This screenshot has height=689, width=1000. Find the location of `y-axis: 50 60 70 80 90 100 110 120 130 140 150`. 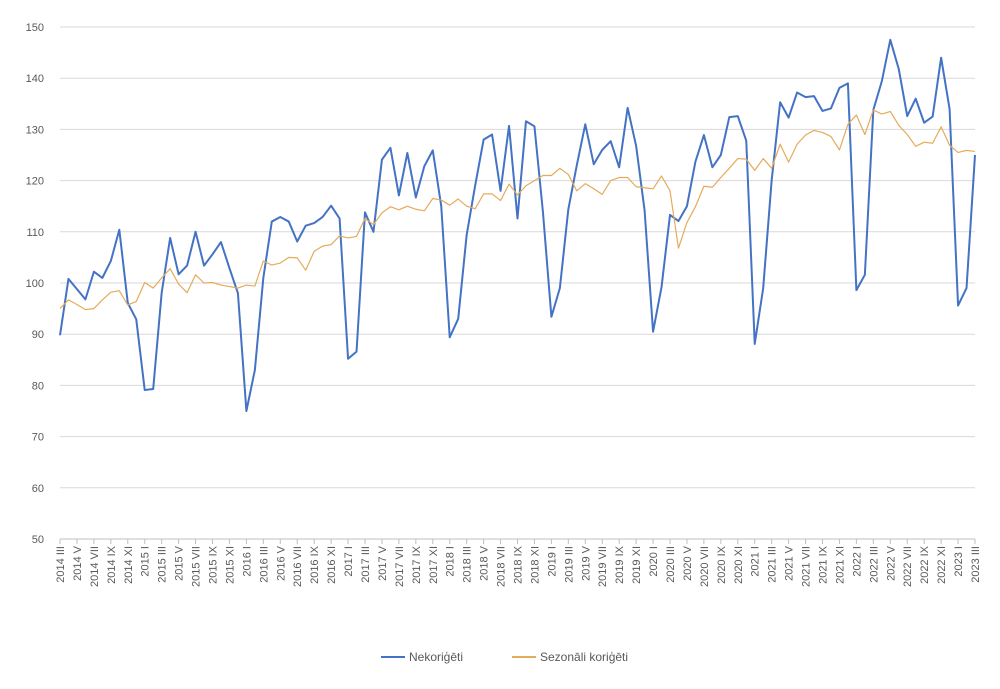

y-axis: 50 60 70 80 90 100 110 120 130 140 150 is located at coordinates (35, 284).